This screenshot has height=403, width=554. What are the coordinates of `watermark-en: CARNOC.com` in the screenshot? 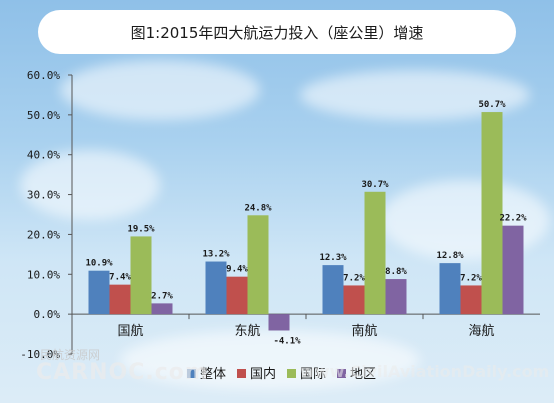 It's located at (122, 372).